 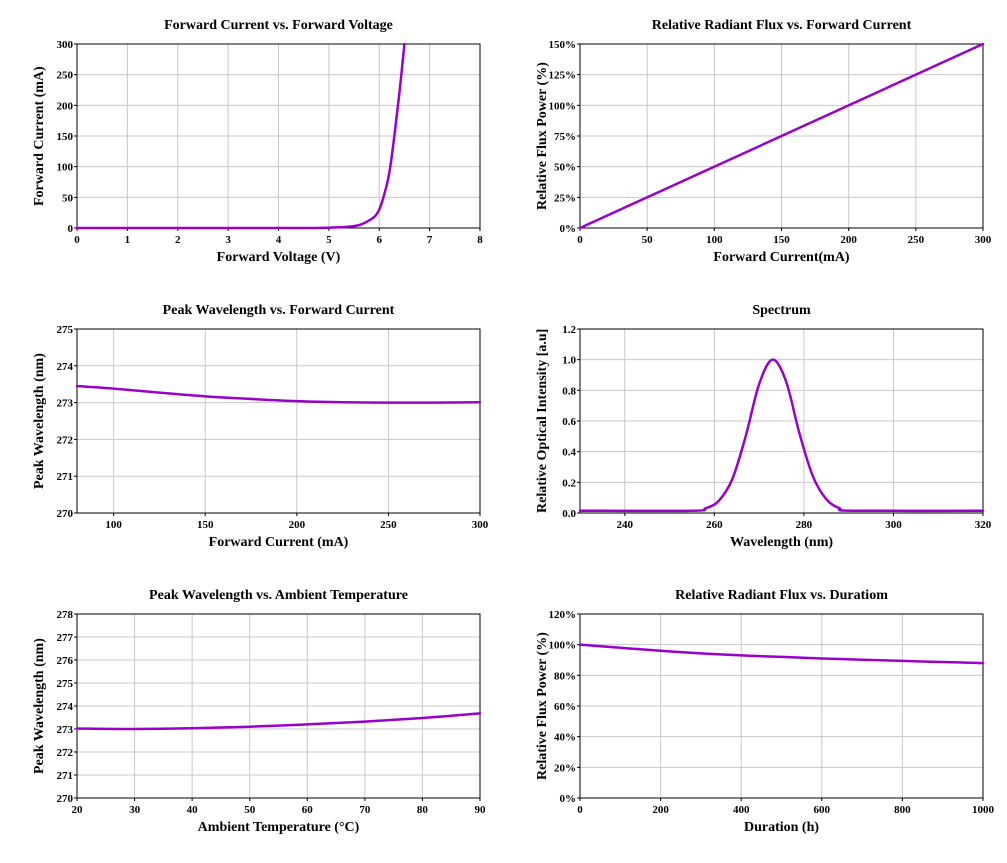 I want to click on x-axis-label: Forward Voltage (V), so click(x=278, y=257).